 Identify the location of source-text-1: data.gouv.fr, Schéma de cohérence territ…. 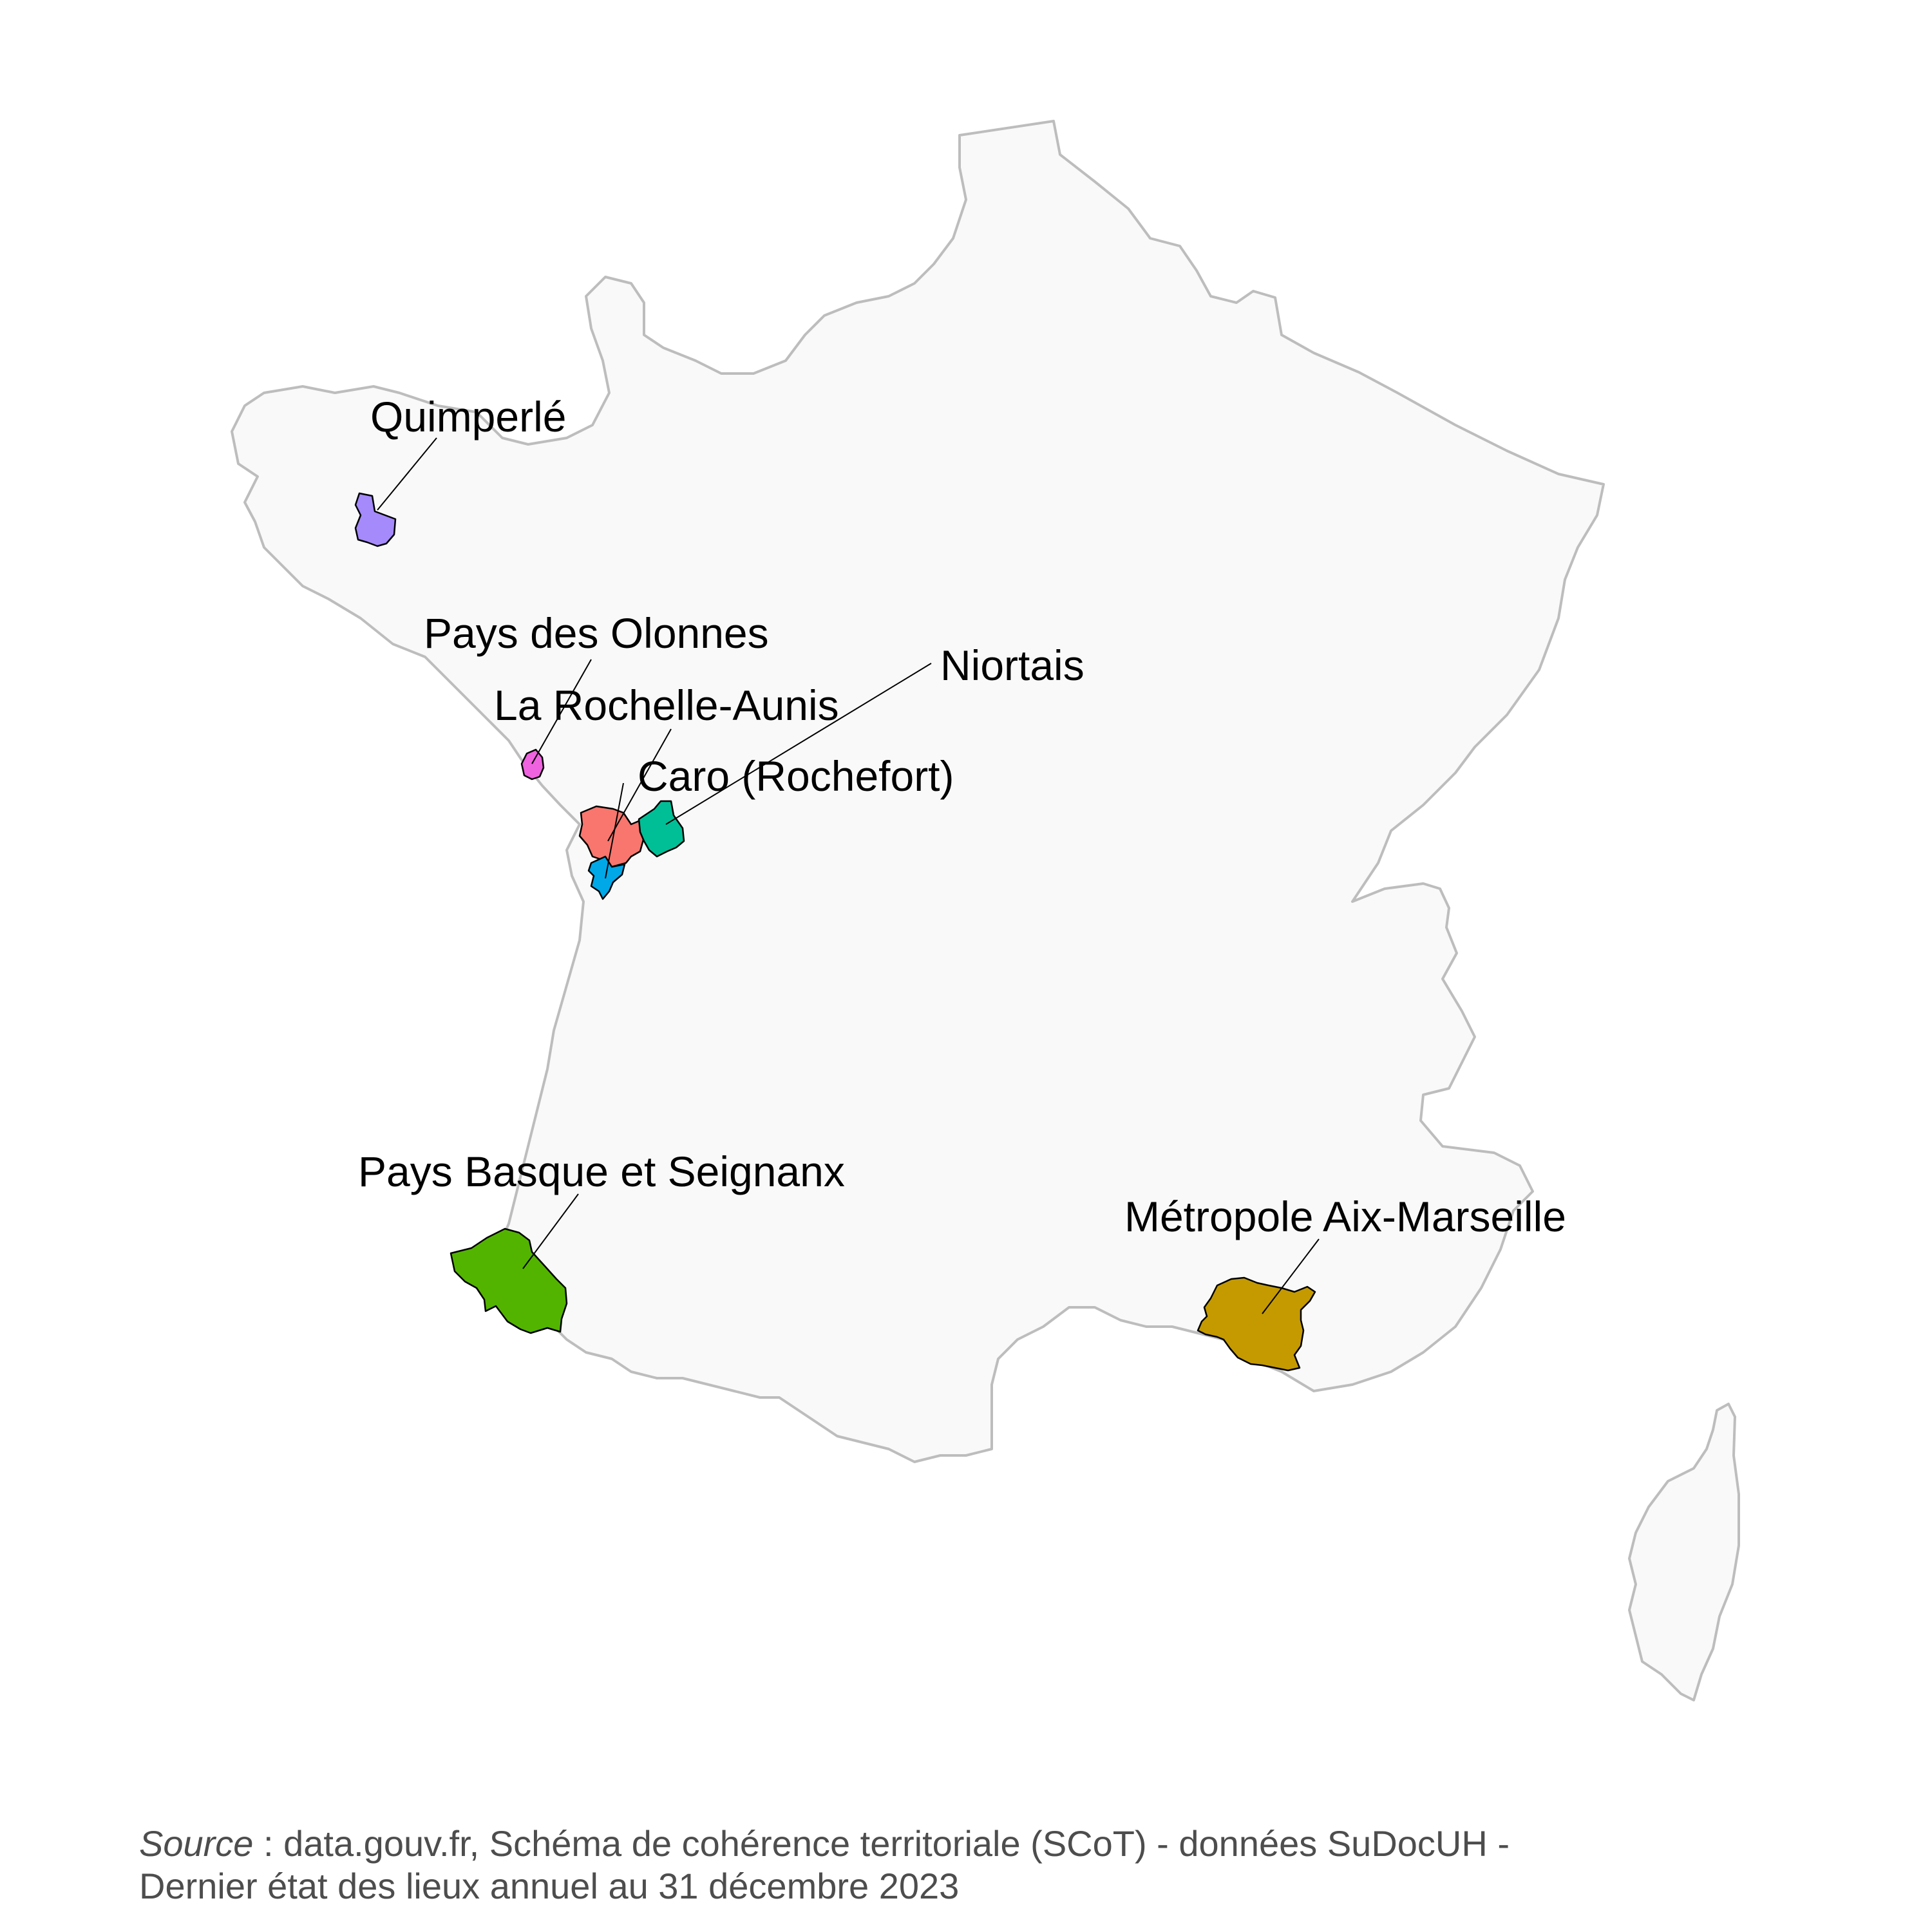
(897, 1843).